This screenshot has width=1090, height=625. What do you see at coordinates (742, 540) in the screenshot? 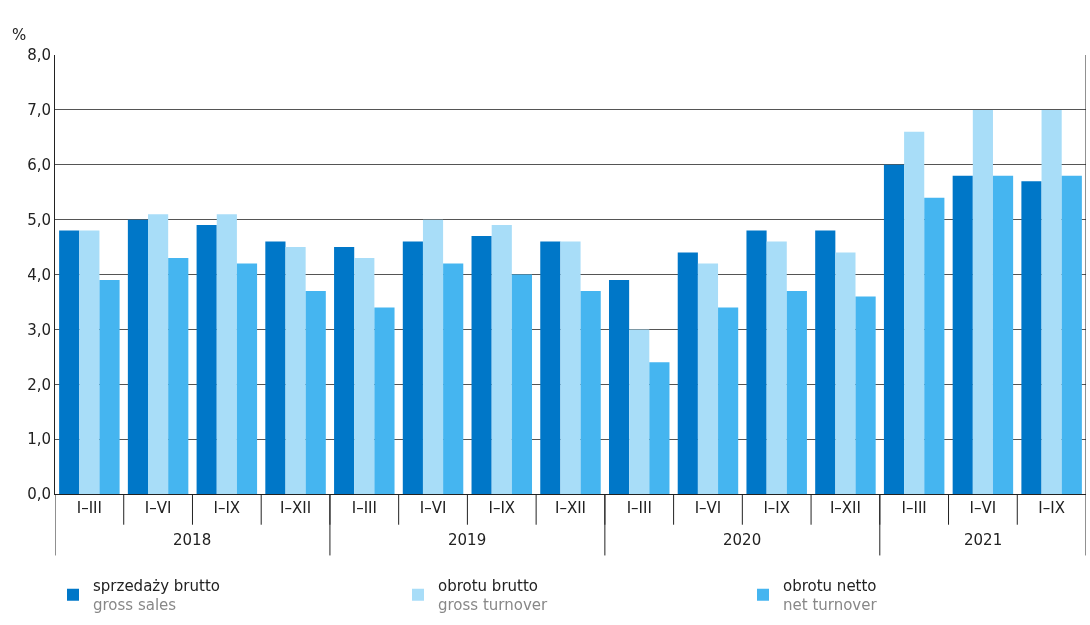
I see `text: 2020` at bounding box center [742, 540].